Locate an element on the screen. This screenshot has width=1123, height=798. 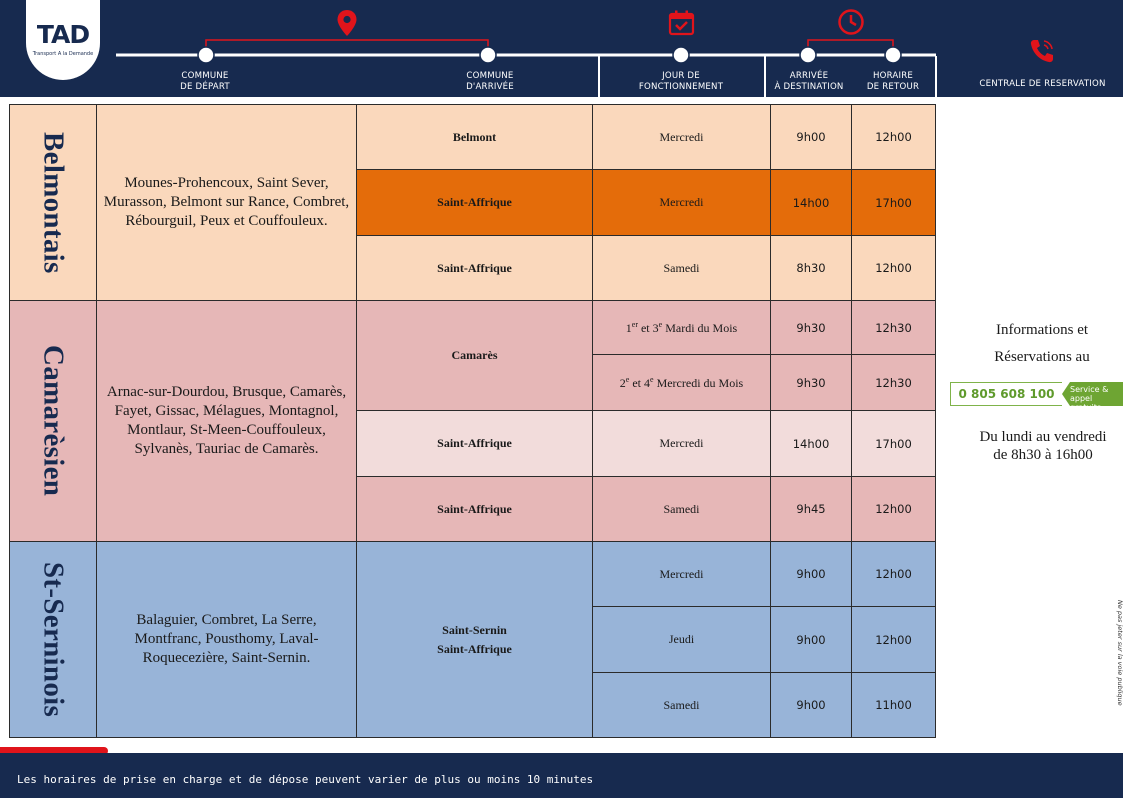
free-service-tag: Service & appel gratuits is located at coordinates (1092, 394).